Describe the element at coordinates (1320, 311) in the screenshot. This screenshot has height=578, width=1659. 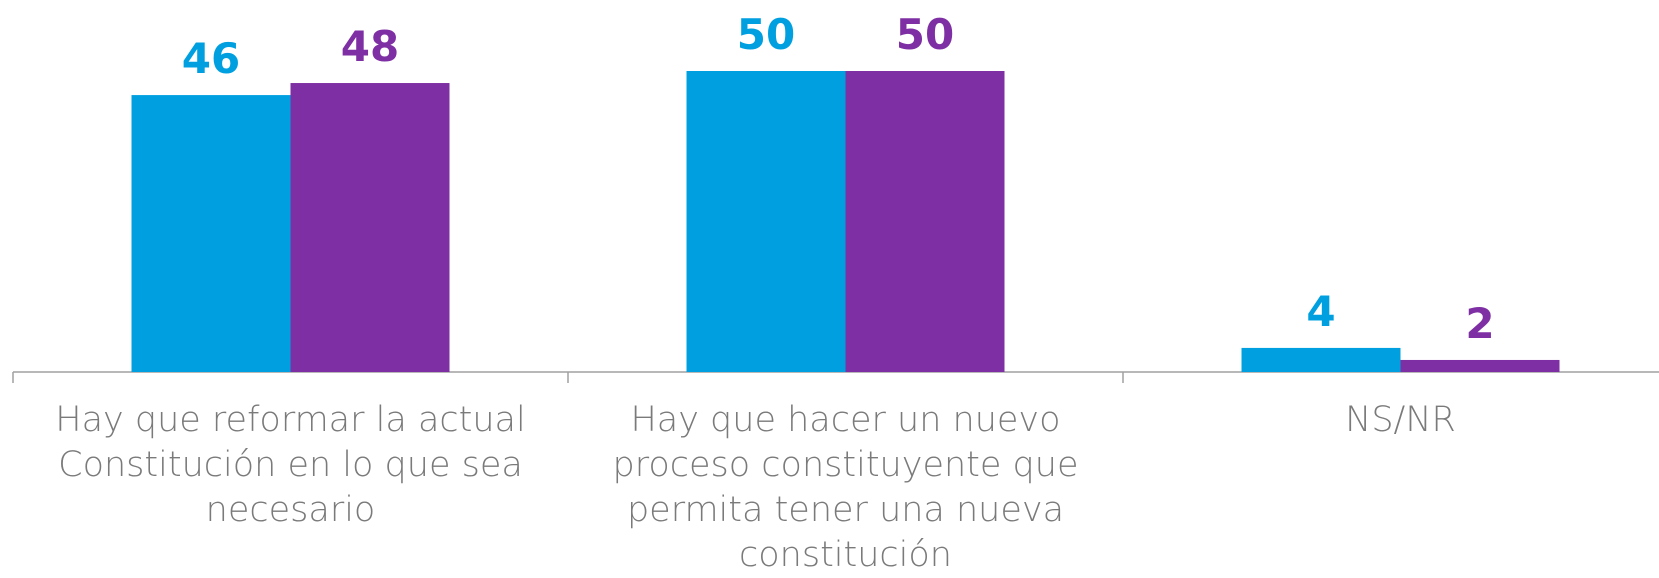
I see `value-label: 4` at that location.